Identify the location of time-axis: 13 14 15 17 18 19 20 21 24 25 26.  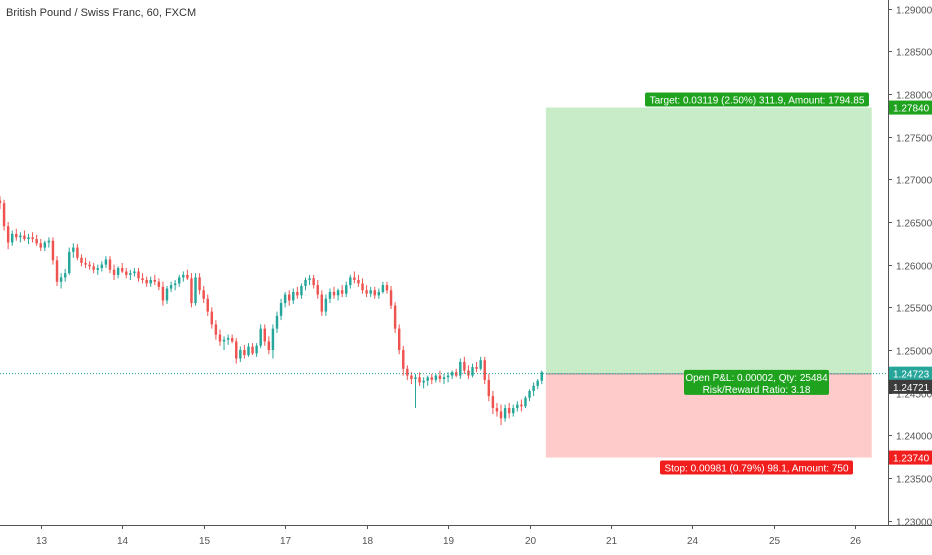
(466, 536).